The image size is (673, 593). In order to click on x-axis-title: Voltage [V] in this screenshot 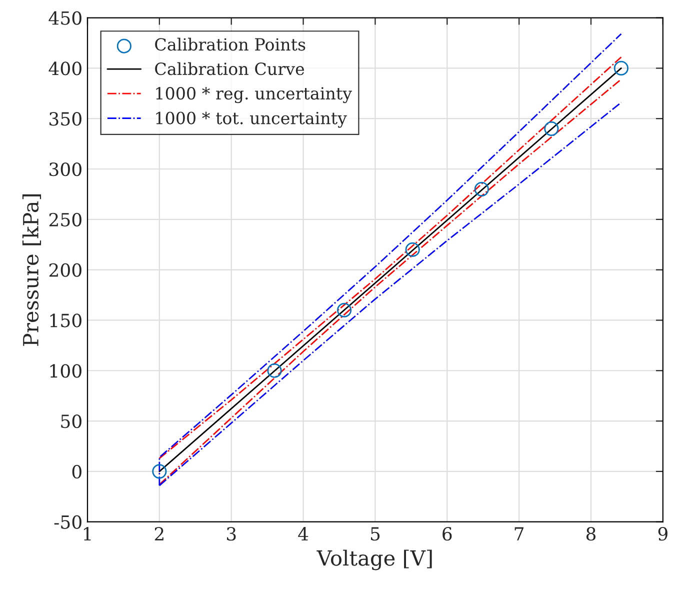, I will do `click(374, 560)`.